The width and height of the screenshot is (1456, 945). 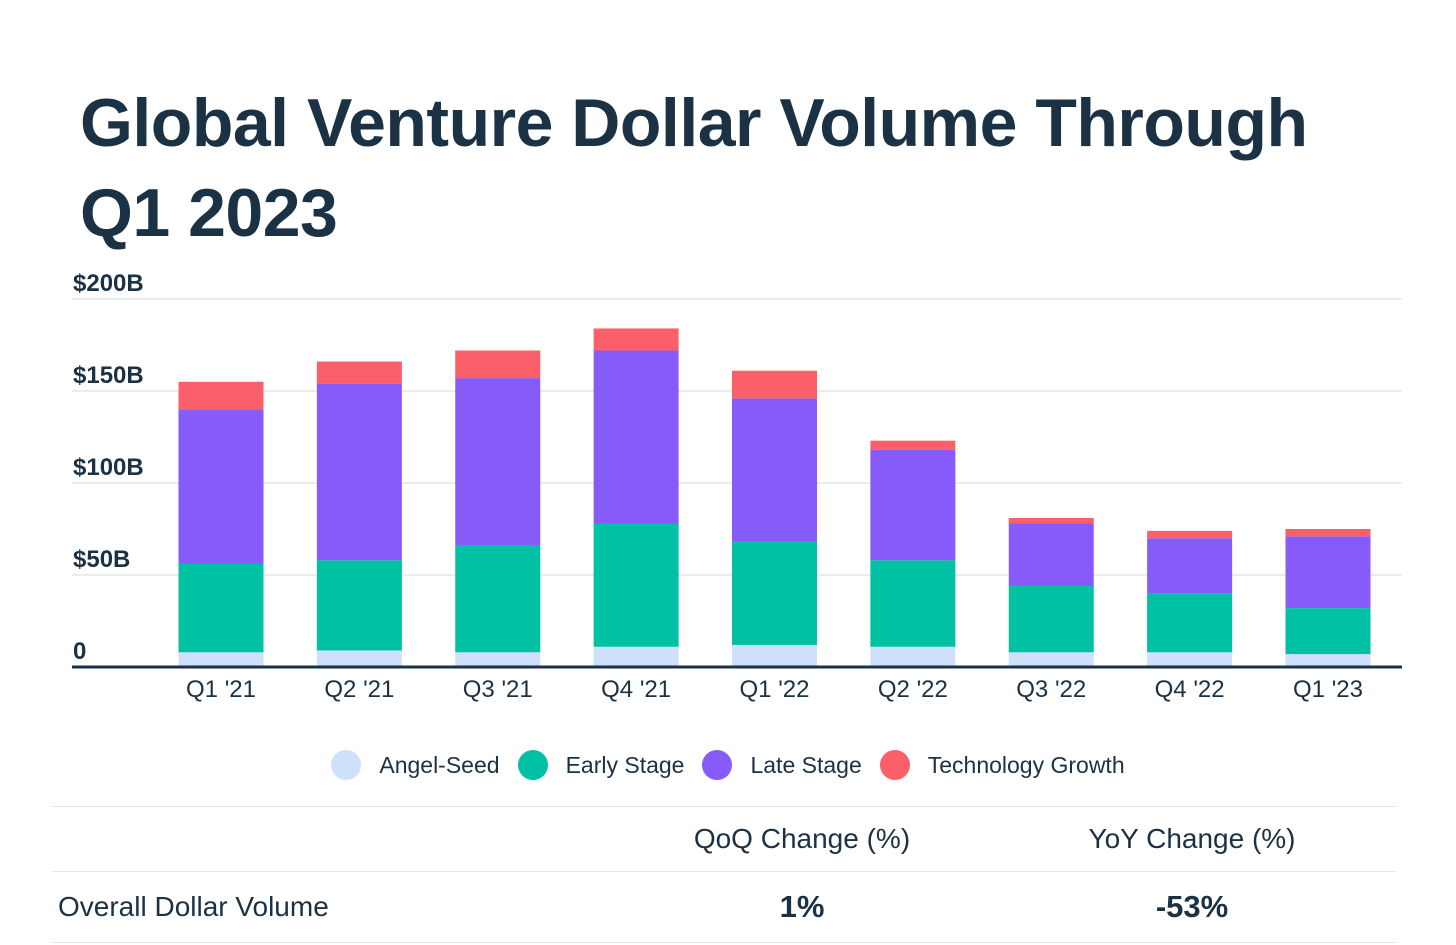 What do you see at coordinates (724, 907) in the screenshot?
I see `table-row: Overall Dollar Volume 1% -53%` at bounding box center [724, 907].